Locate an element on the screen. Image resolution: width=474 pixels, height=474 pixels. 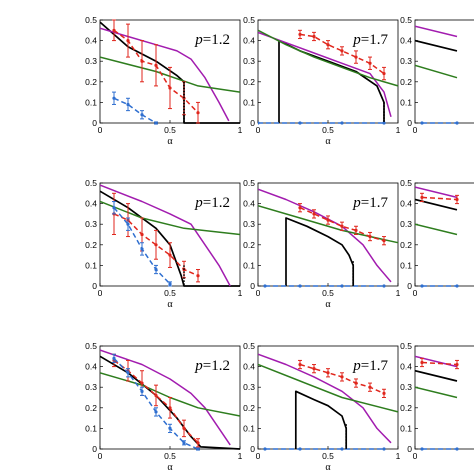
series-line-red-dashed is located at coordinates (439, 363).